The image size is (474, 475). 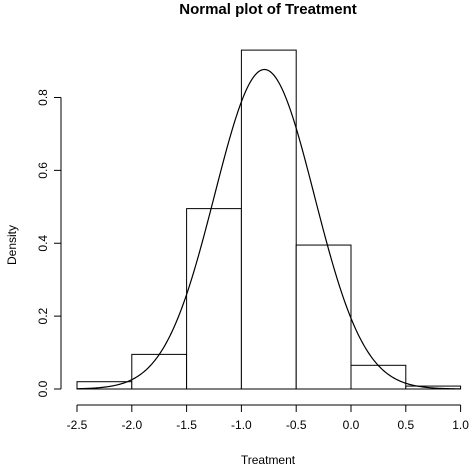 I want to click on y-tick-label: 0.2, so click(x=43, y=315).